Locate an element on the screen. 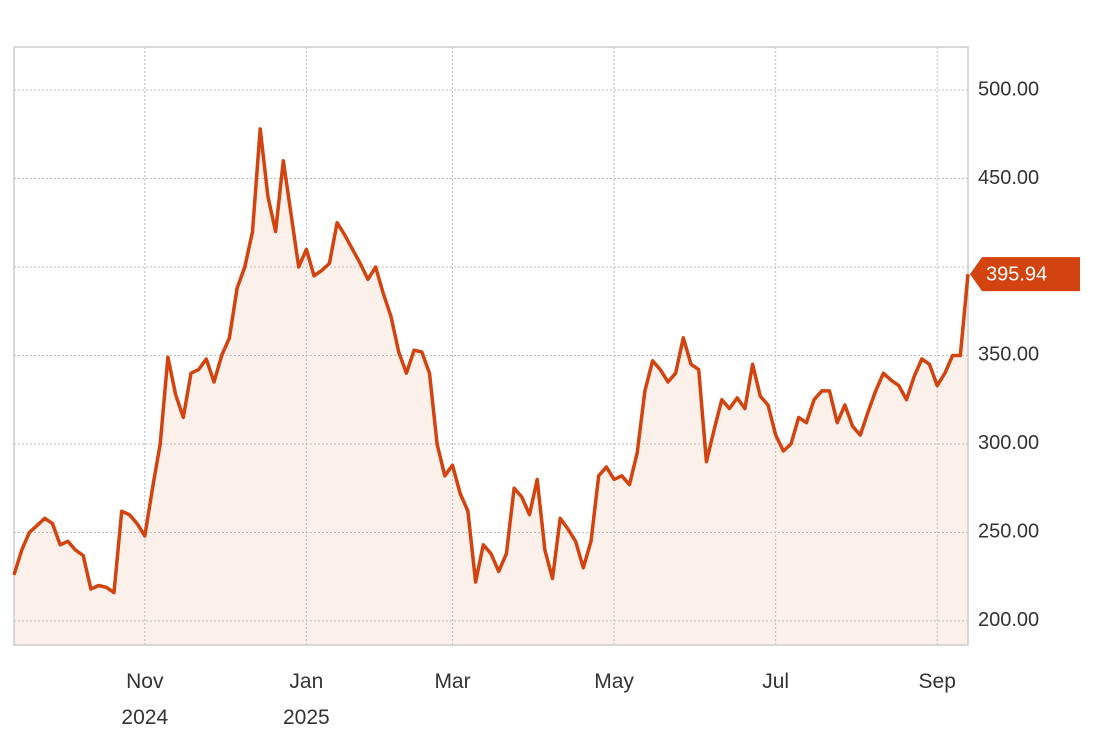 The image size is (1096, 753). y-tick-label: 250.00 is located at coordinates (1008, 532).